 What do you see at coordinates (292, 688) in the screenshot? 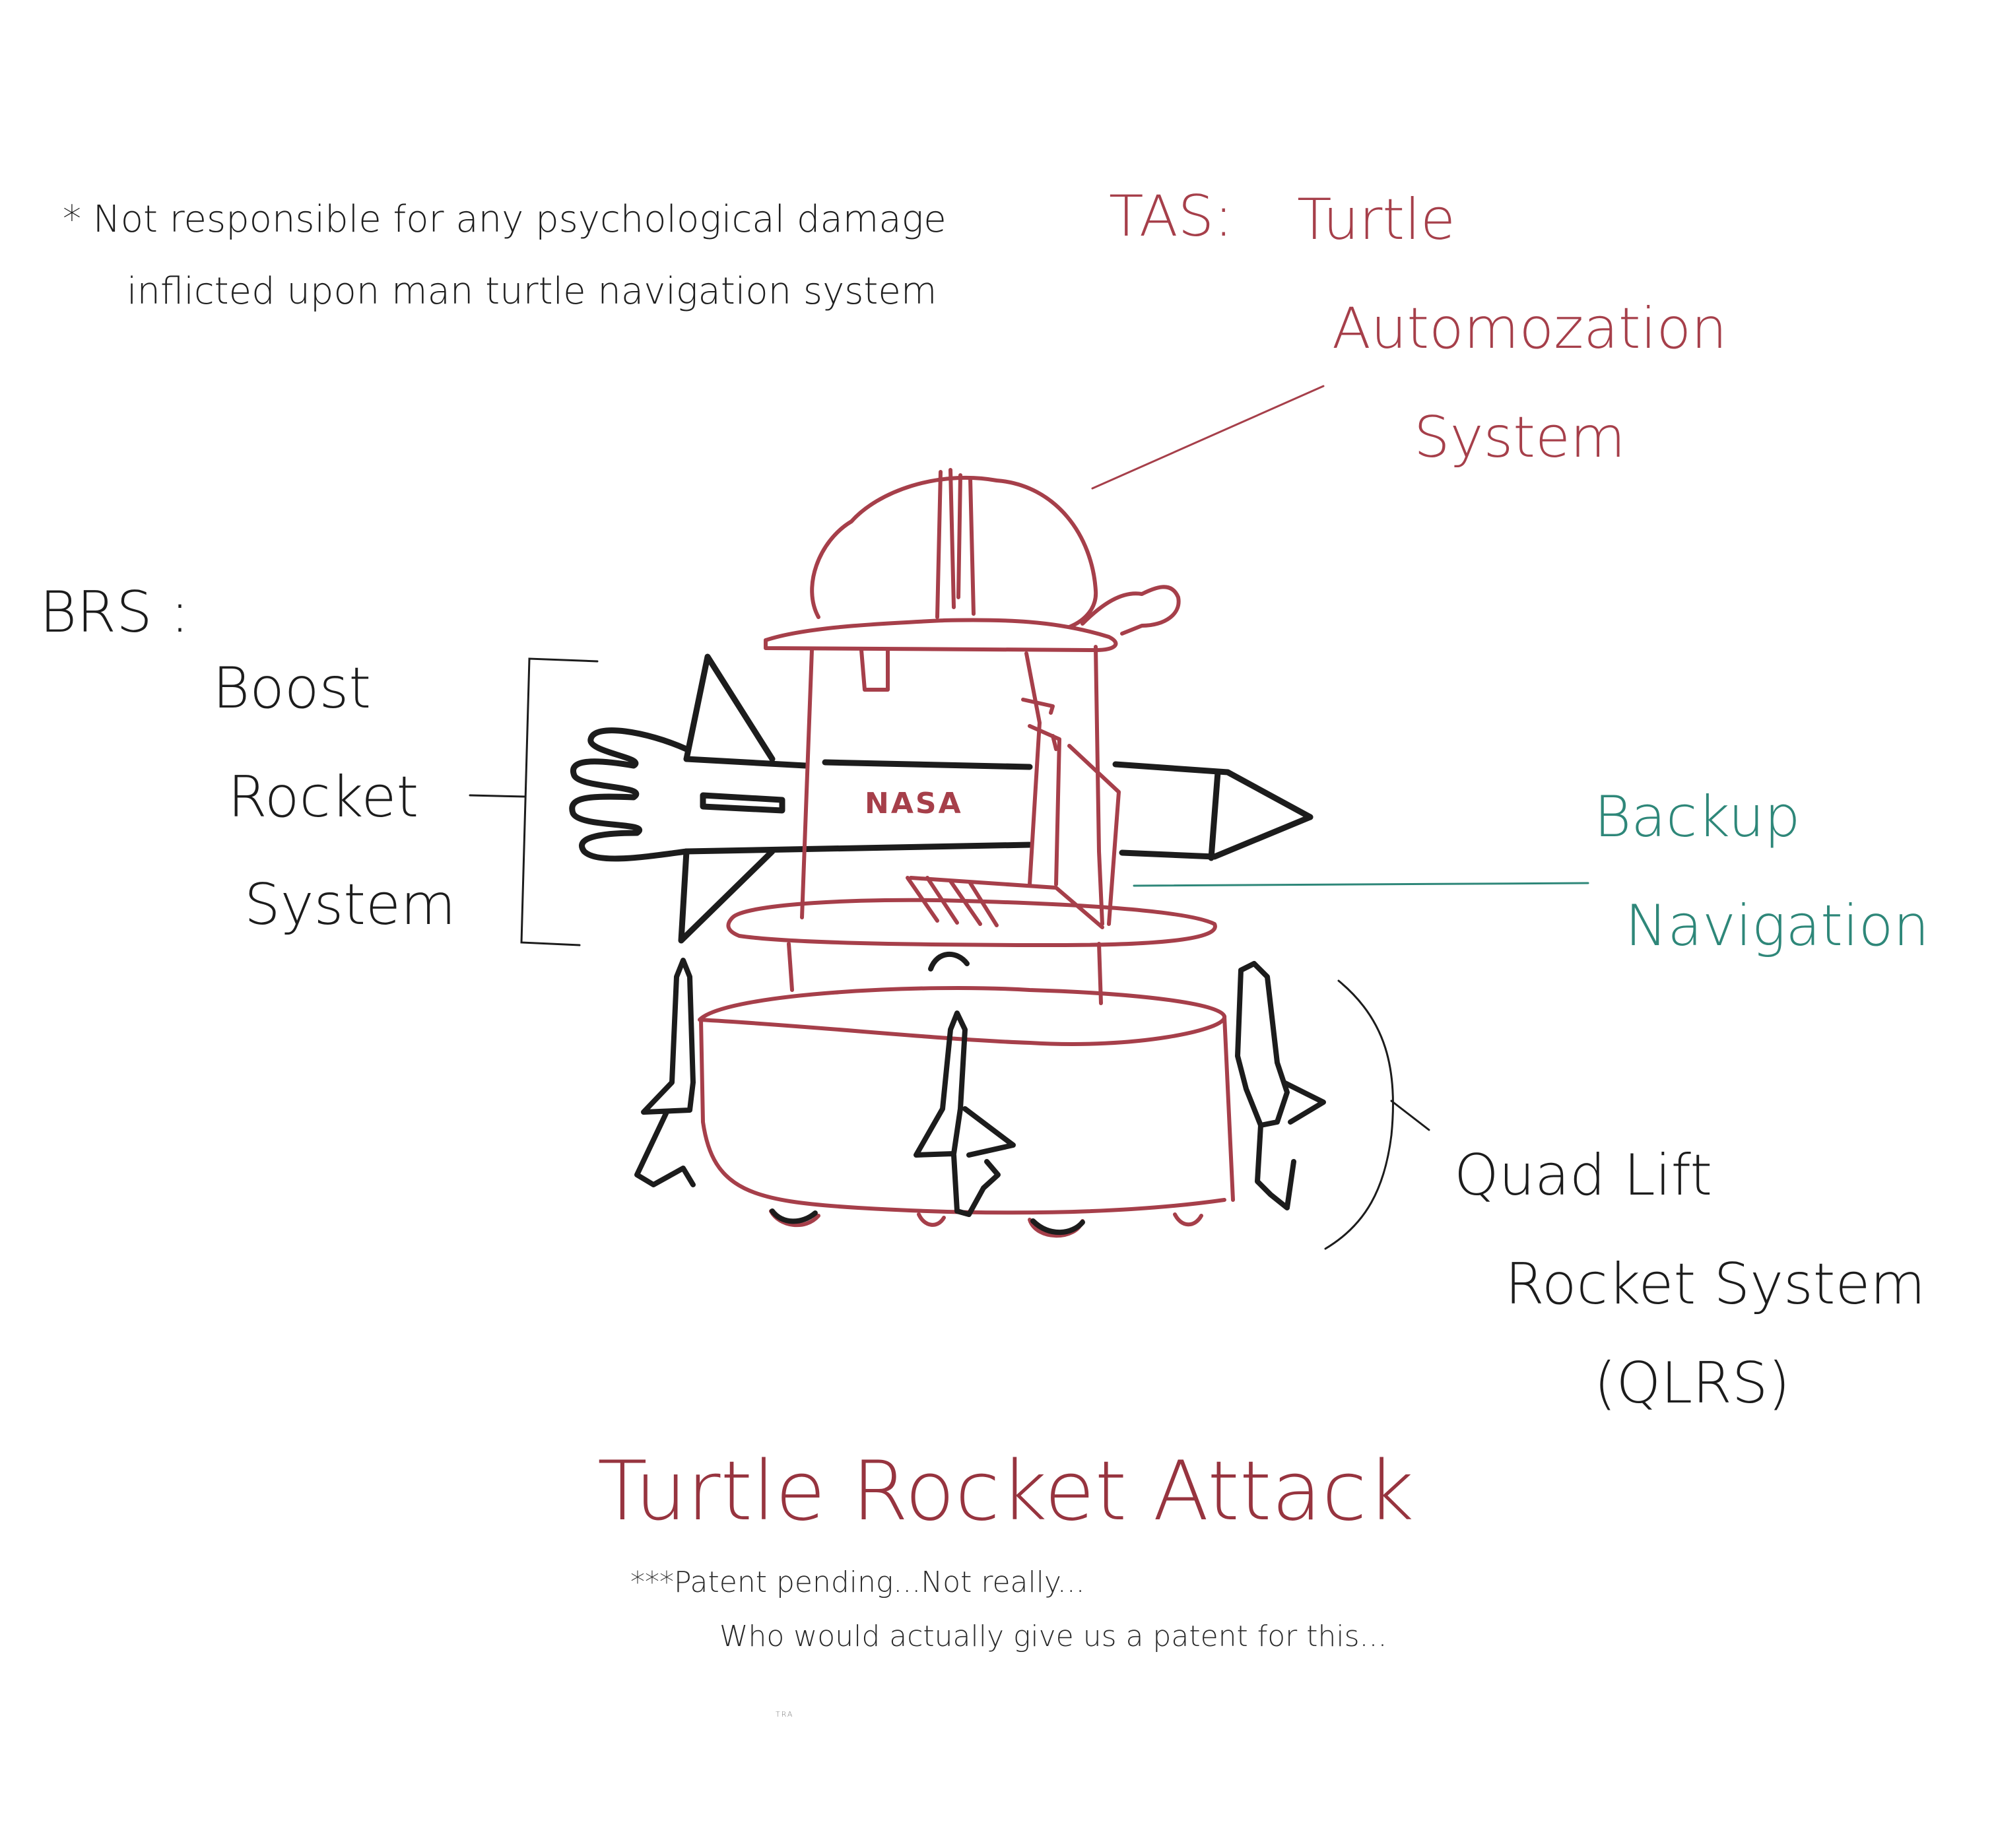
I see `brs-word-boost: Boost` at bounding box center [292, 688].